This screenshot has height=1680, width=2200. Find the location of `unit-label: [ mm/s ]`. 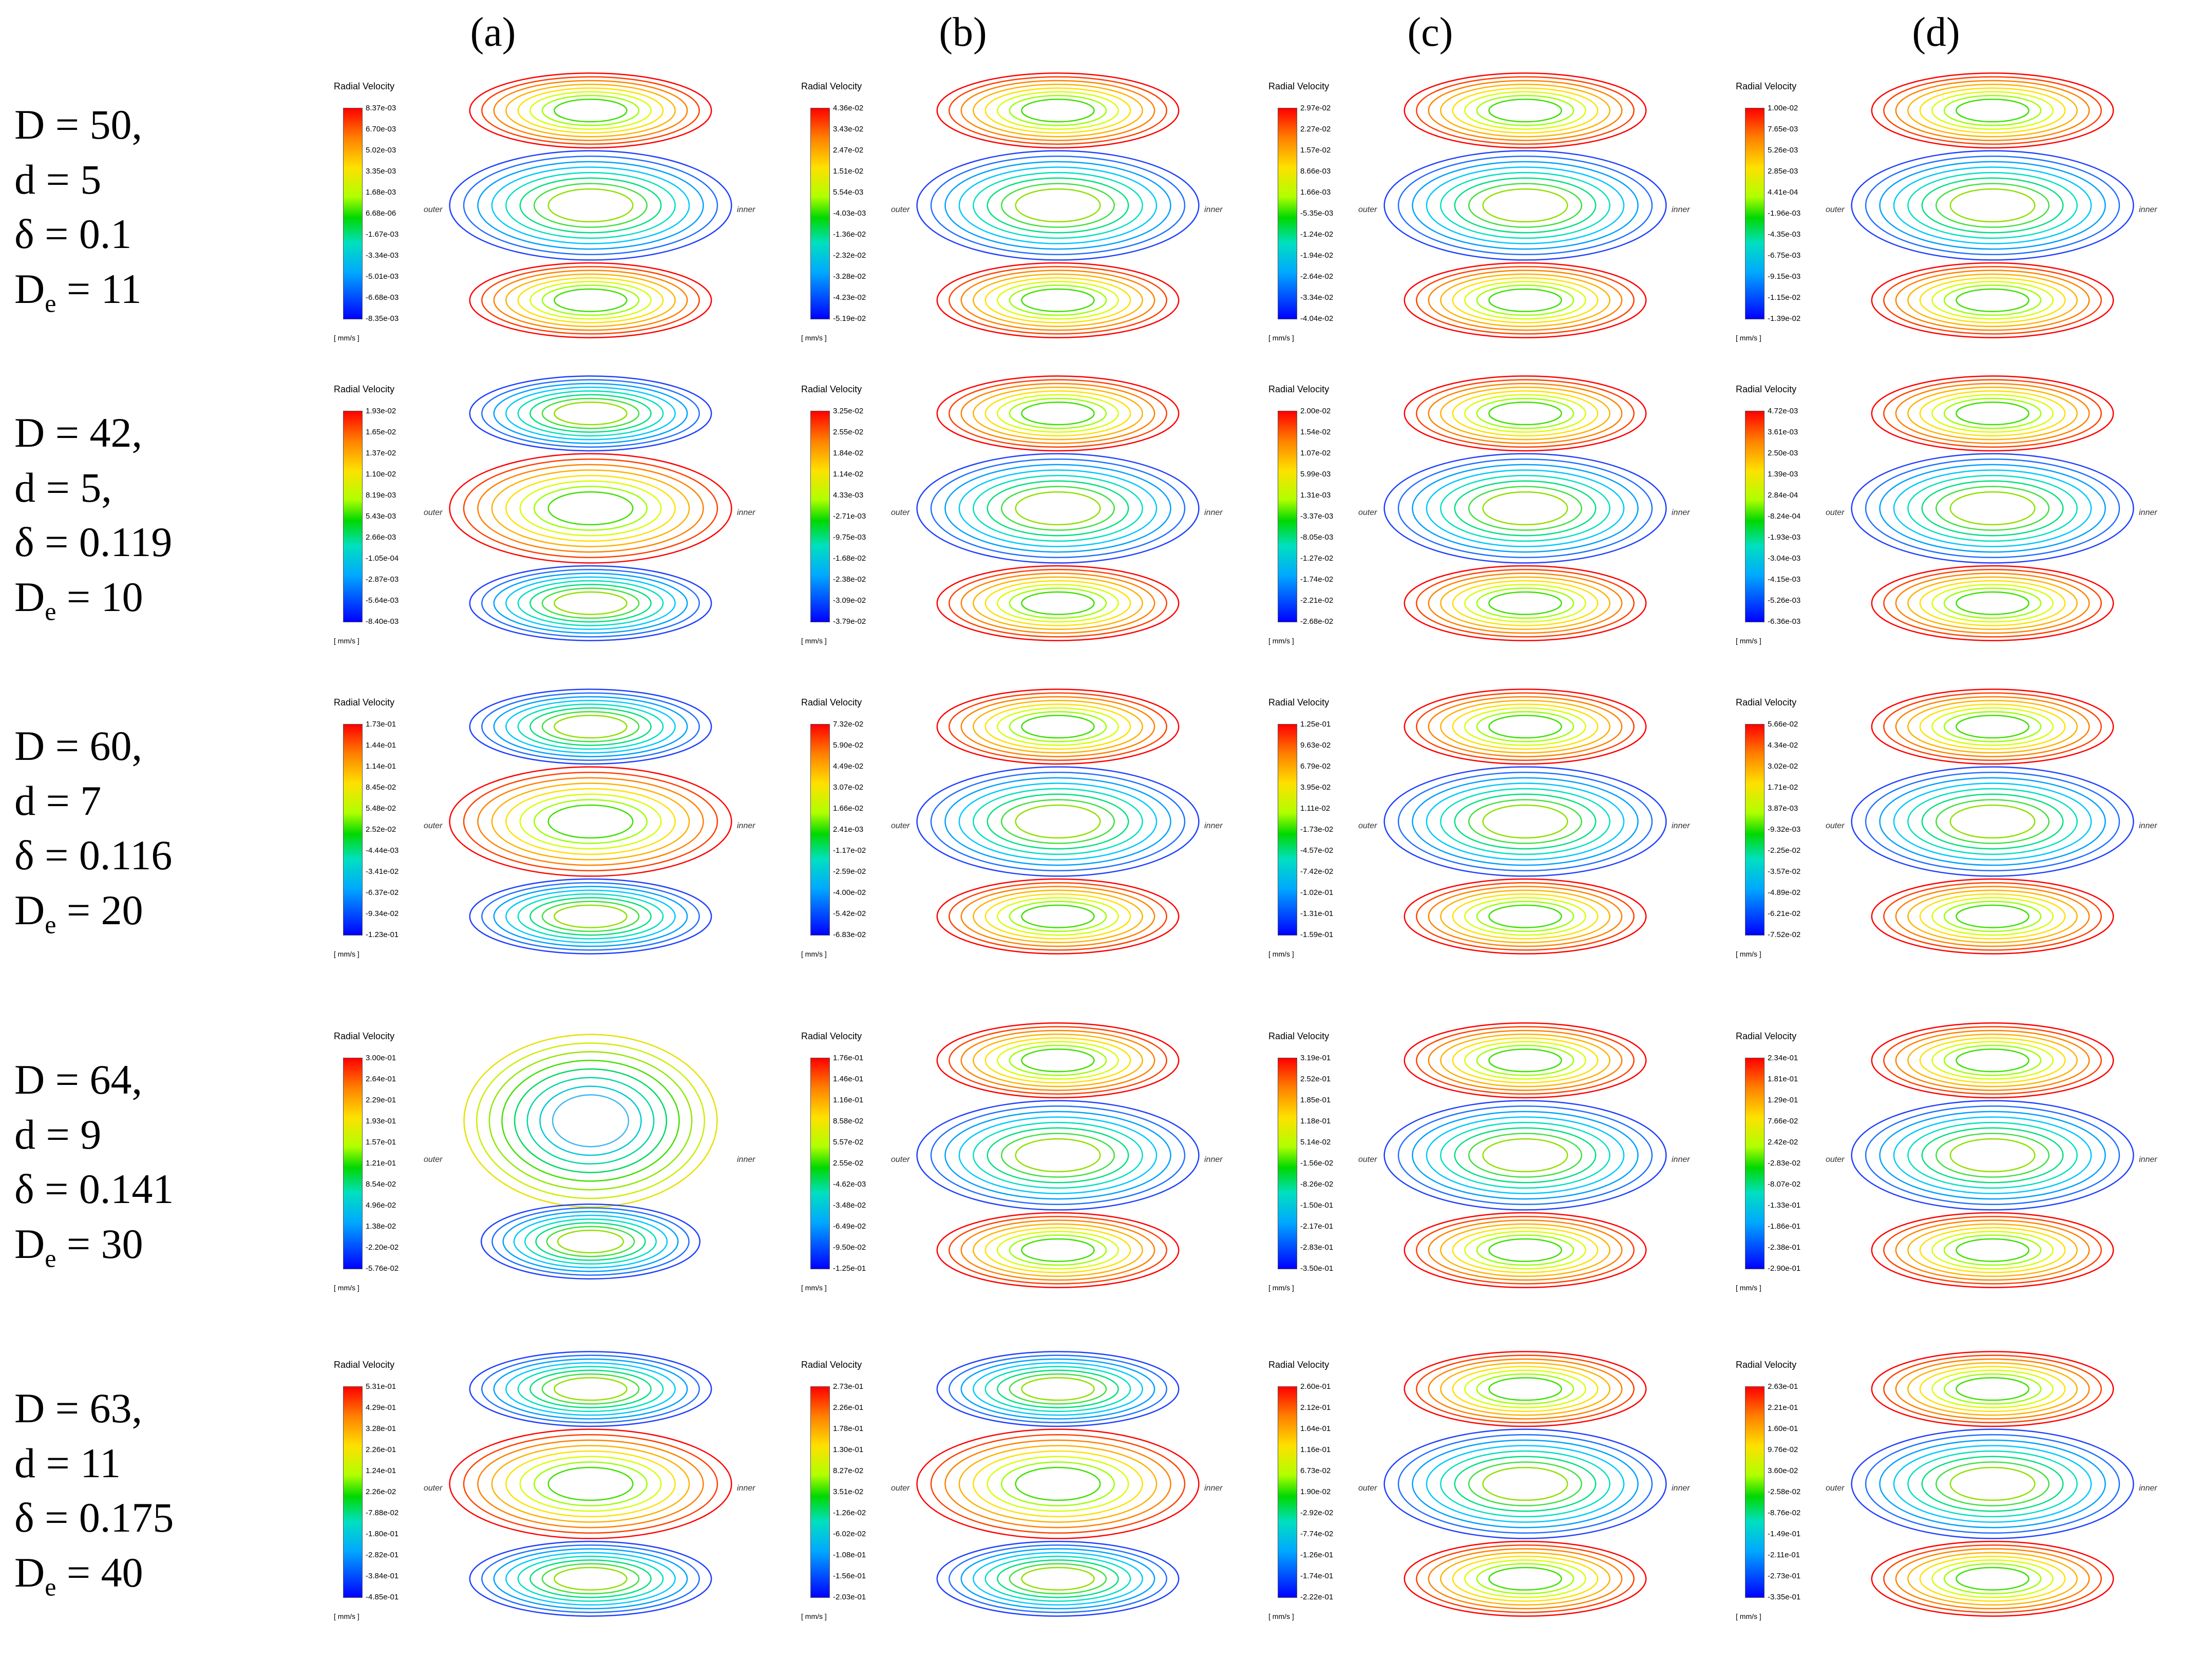

unit-label: [ mm/s ] is located at coordinates (1748, 1616).